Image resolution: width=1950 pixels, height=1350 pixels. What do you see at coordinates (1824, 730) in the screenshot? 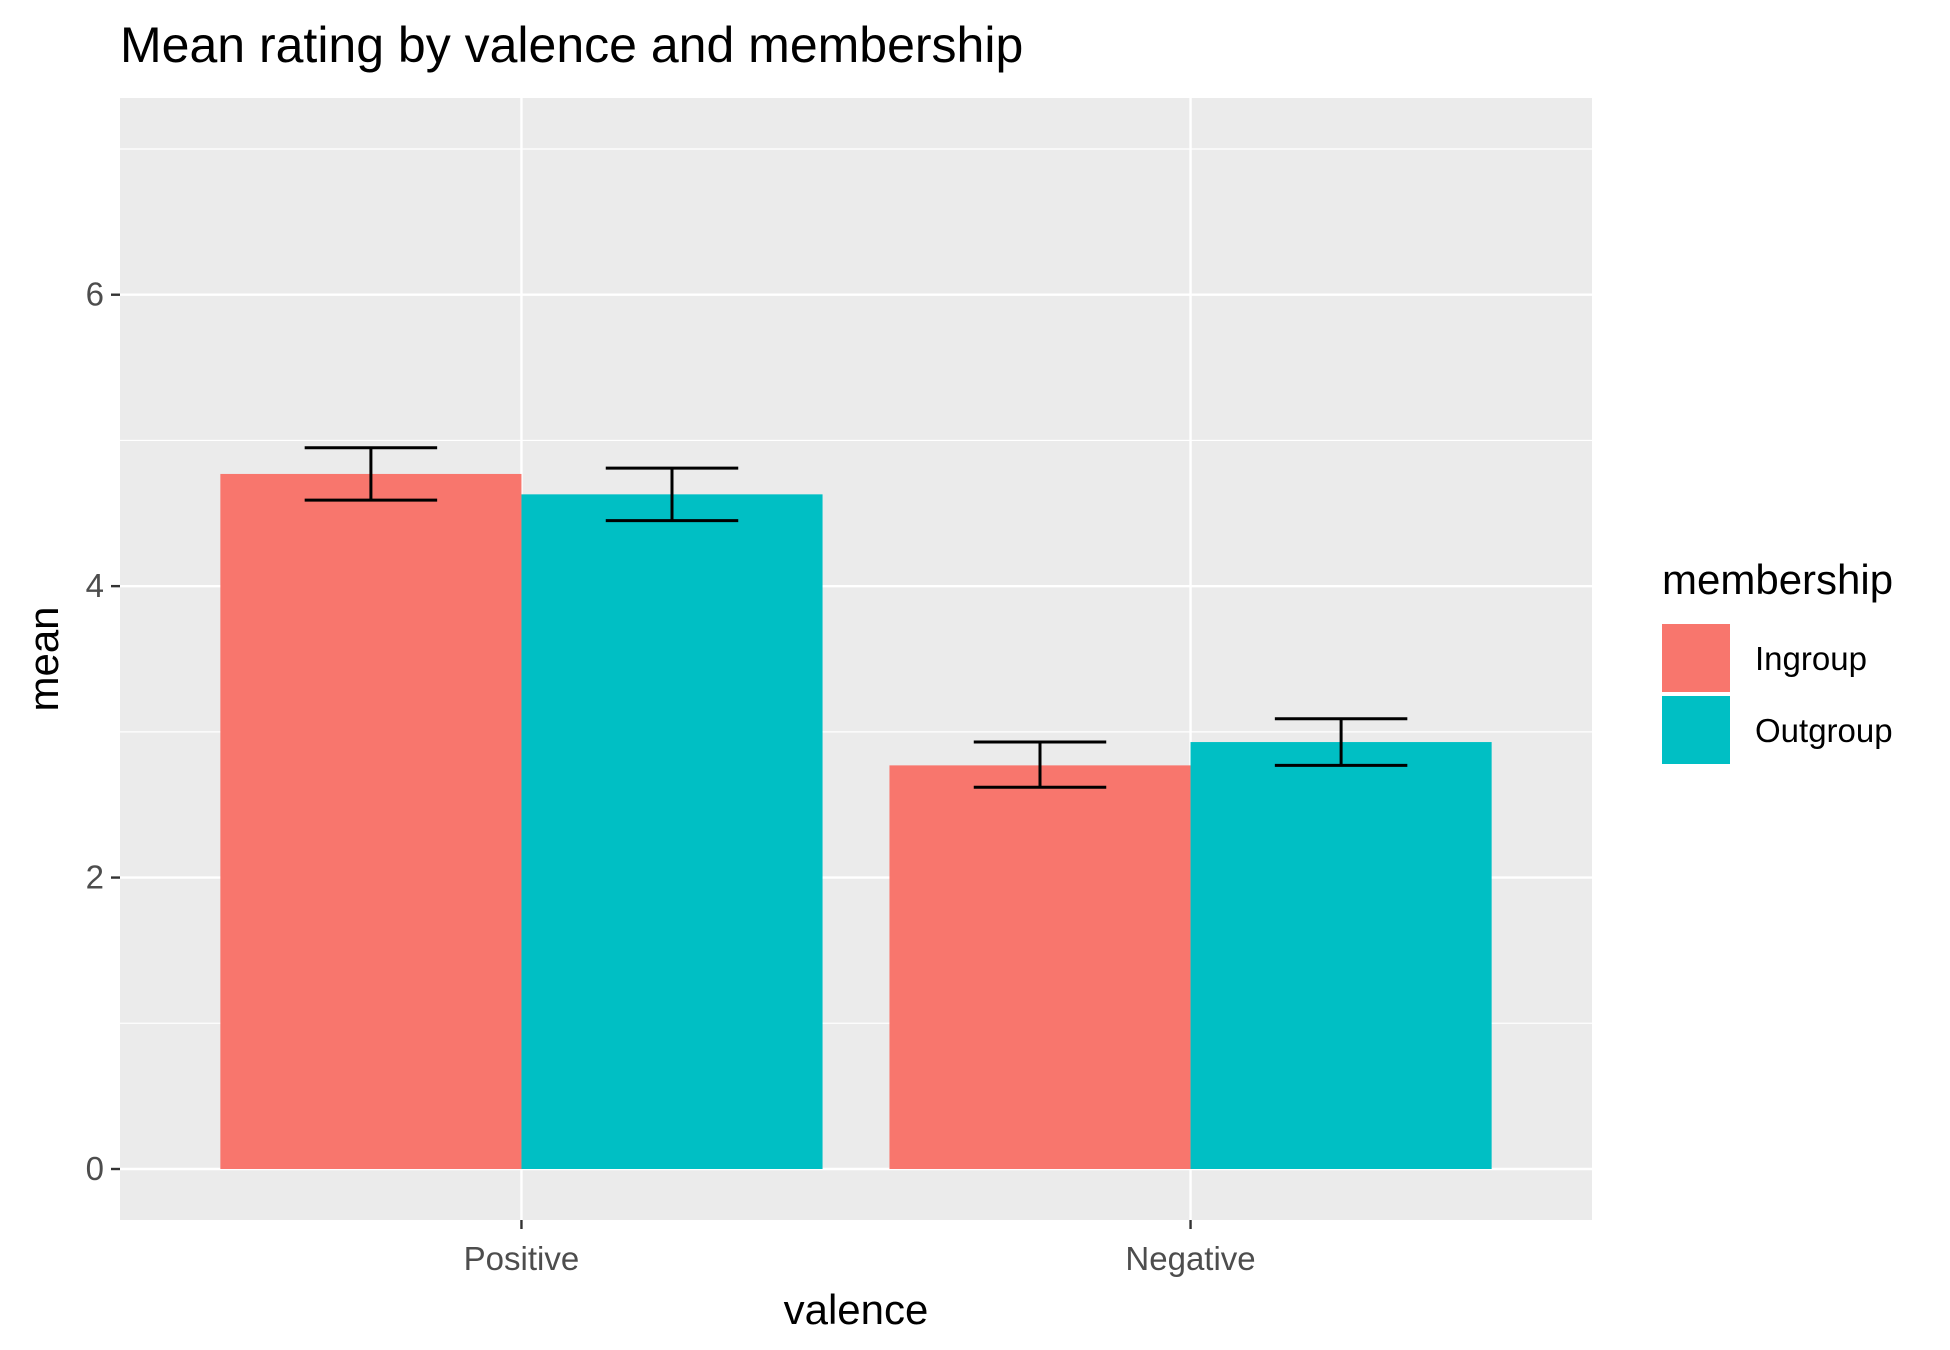
I see `legend-label-outgroup: Outgroup` at bounding box center [1824, 730].